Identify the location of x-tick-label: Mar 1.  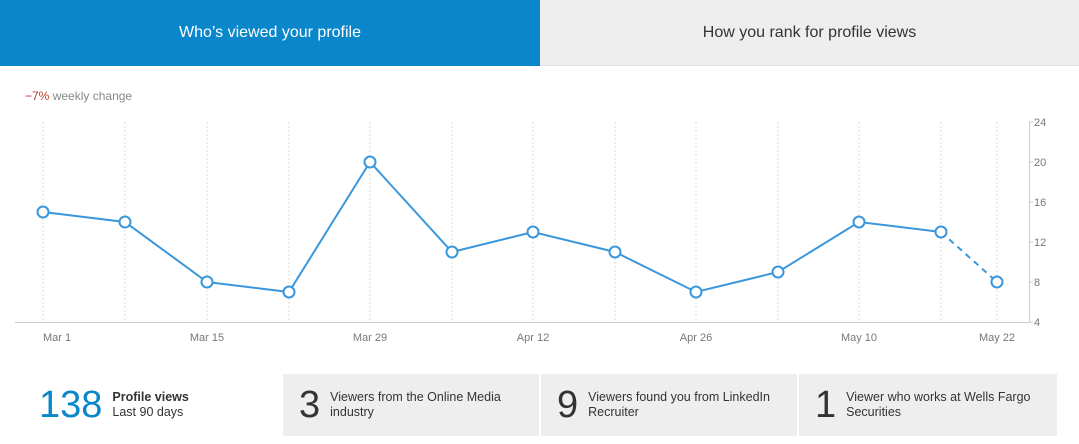
(57, 338).